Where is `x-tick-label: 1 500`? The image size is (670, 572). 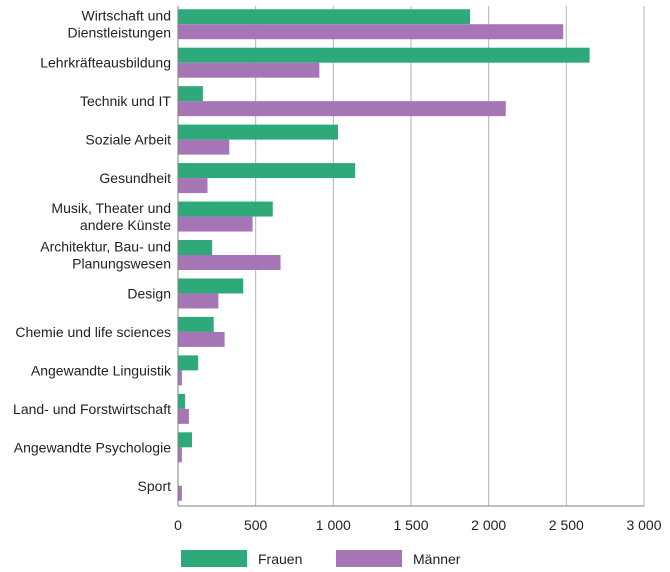
x-tick-label: 1 500 is located at coordinates (410, 525).